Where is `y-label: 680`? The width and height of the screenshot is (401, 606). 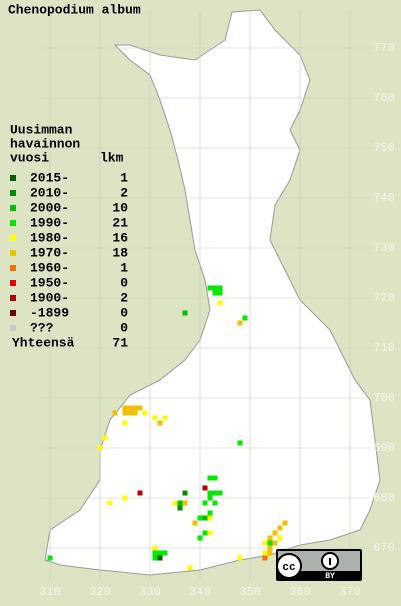 y-label: 680 is located at coordinates (384, 498).